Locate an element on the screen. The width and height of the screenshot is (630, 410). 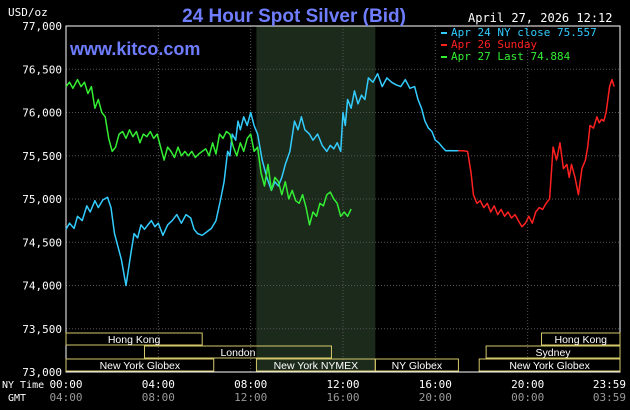
y-tick-label: 76,500 is located at coordinates (42, 69).